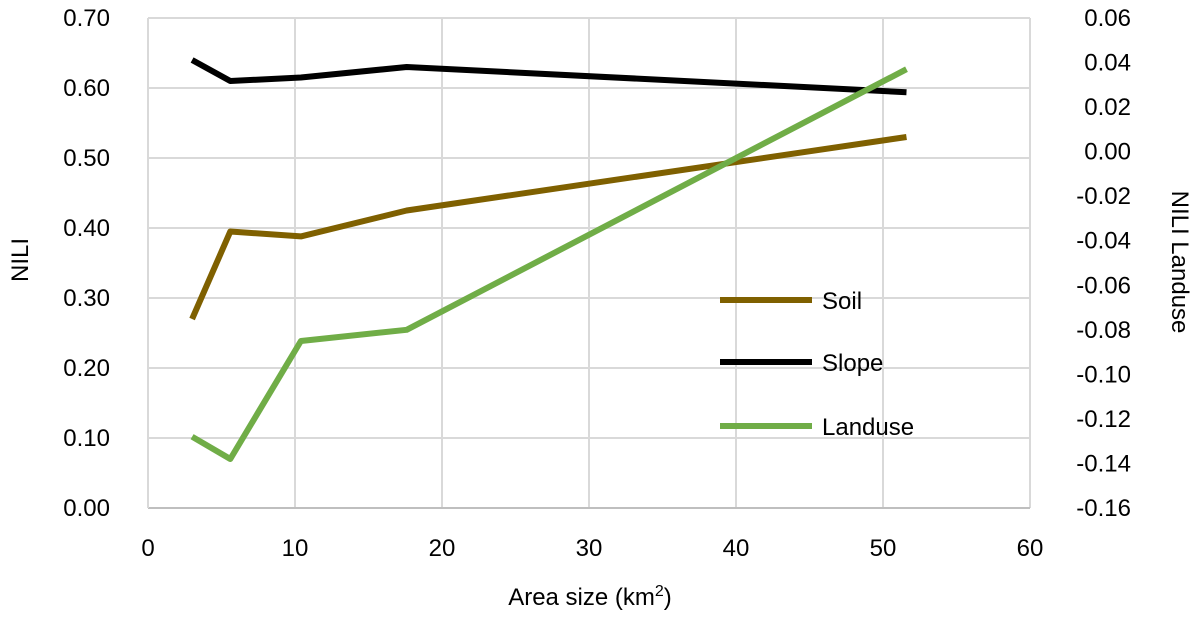 The height and width of the screenshot is (618, 1200). Describe the element at coordinates (86, 18) in the screenshot. I see `y-tick-label: 0.70` at that location.